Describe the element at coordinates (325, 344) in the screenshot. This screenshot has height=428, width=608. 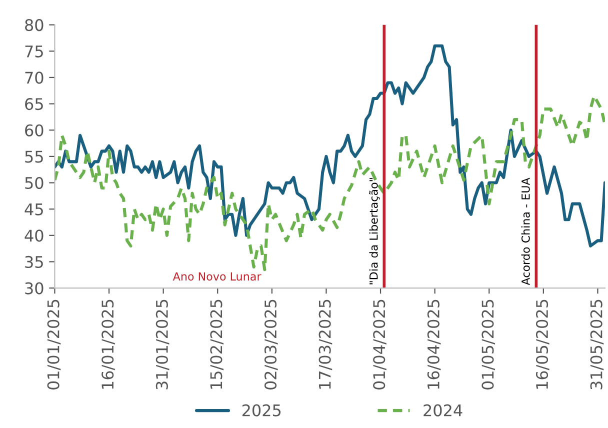
I see `x-tick-label: 17/03/2025` at that location.